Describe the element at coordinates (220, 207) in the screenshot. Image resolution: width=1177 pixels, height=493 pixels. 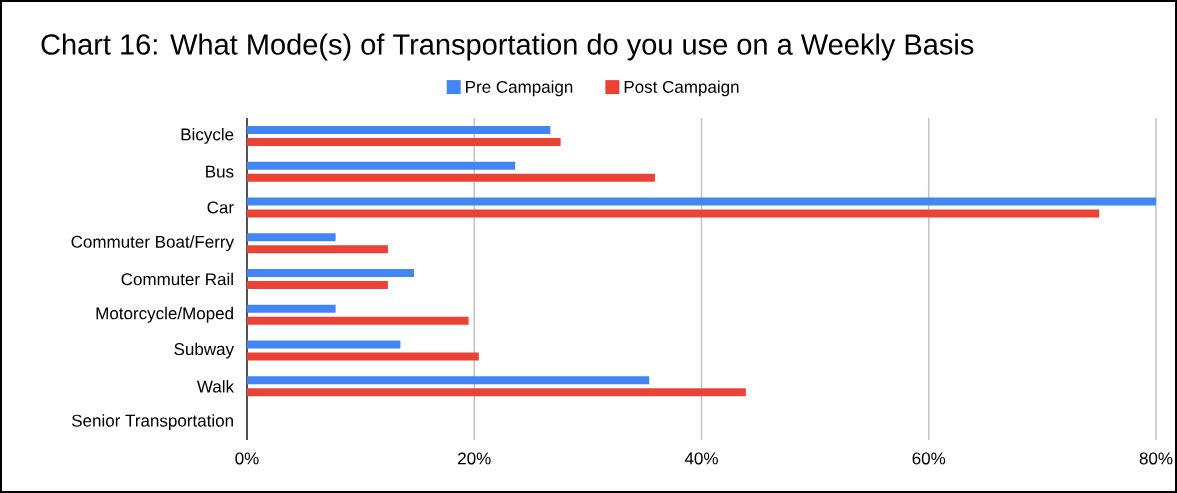
I see `y-tick-label: Car` at that location.